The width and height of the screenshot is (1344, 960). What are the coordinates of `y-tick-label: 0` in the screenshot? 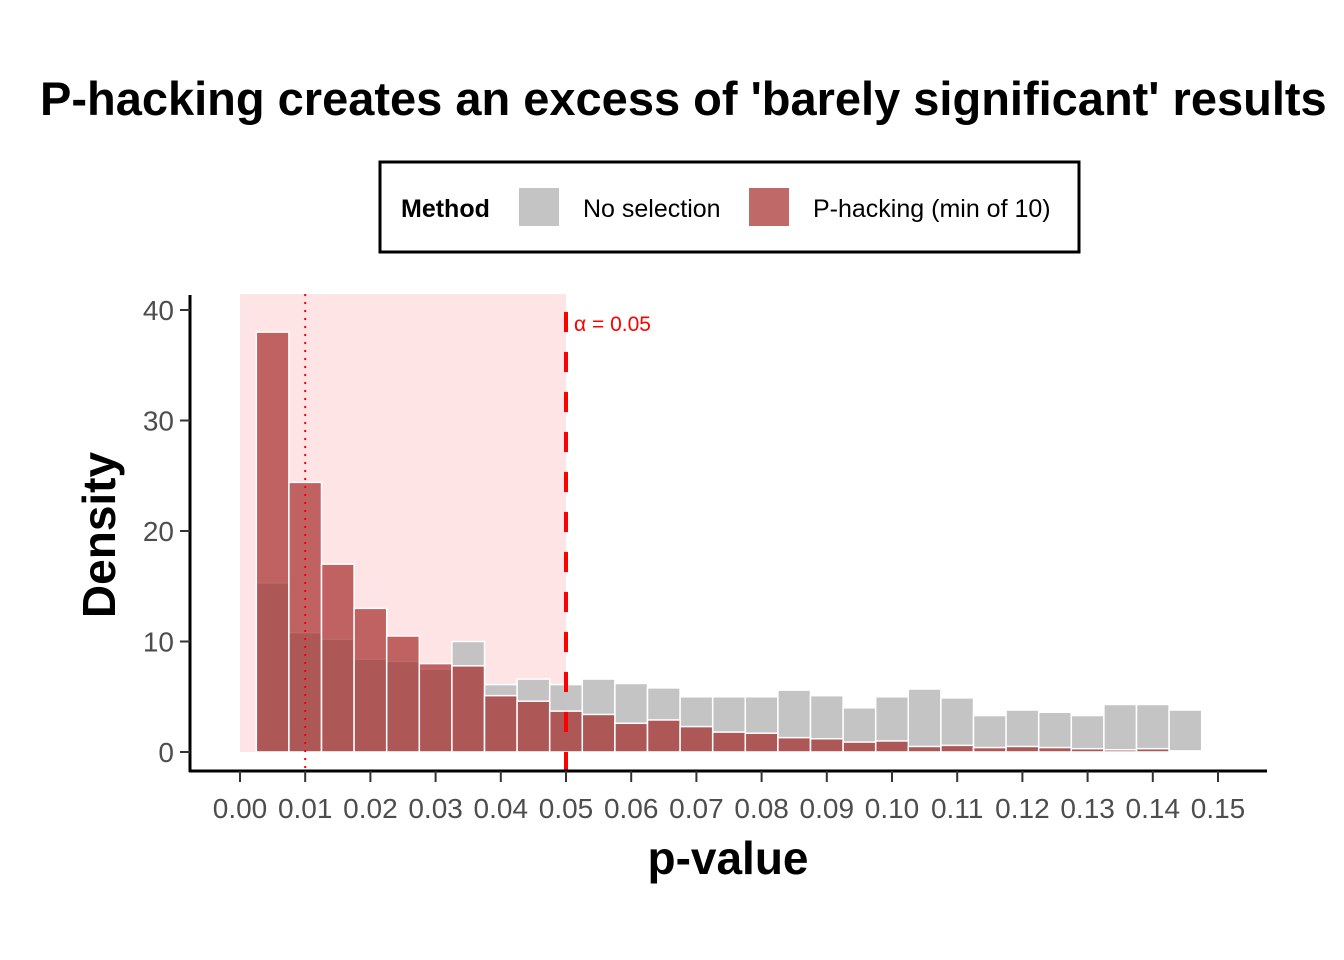 It's located at (166, 752).